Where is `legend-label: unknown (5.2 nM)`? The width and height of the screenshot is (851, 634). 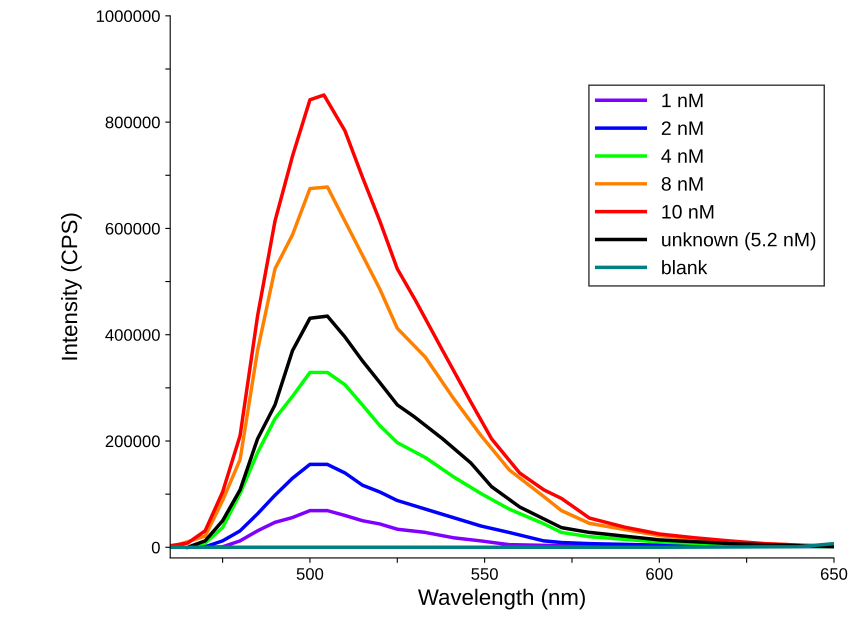 legend-label: unknown (5.2 nM) is located at coordinates (739, 241).